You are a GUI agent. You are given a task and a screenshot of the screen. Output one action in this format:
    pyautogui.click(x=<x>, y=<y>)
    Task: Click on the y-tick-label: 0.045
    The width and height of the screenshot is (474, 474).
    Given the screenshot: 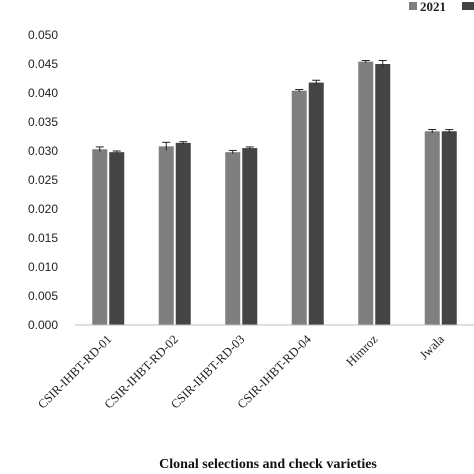 What is the action you would take?
    pyautogui.click(x=43, y=64)
    